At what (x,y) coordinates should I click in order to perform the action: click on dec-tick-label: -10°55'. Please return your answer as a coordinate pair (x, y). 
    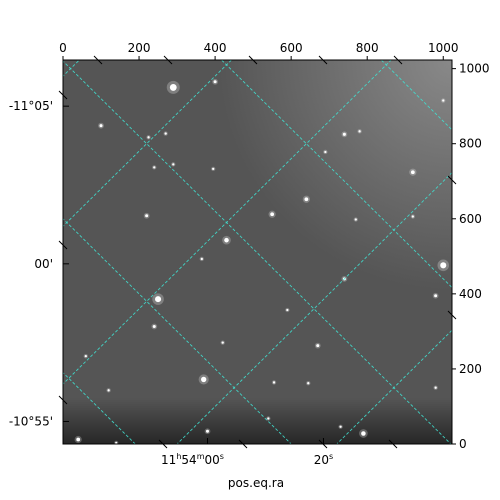
    Looking at the image, I should click on (31, 421).